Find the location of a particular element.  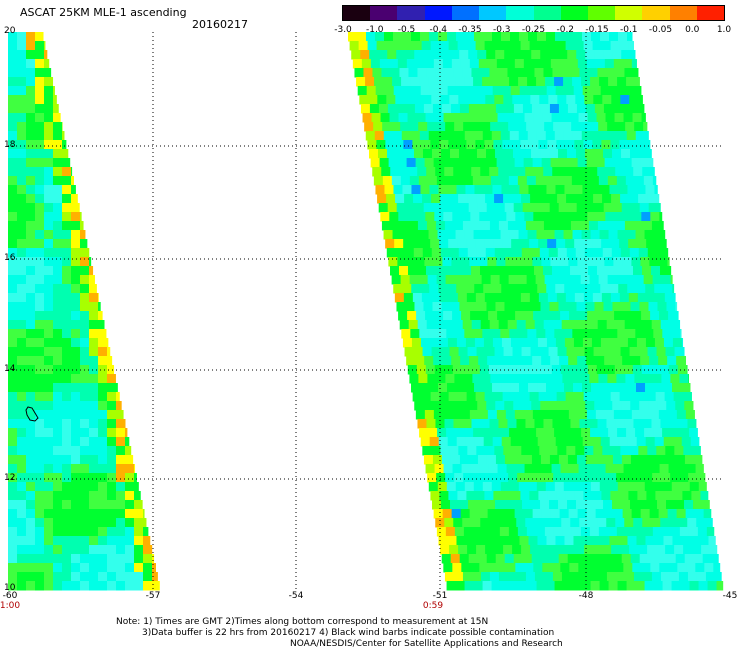

colorbar-segment is located at coordinates (656, 13).